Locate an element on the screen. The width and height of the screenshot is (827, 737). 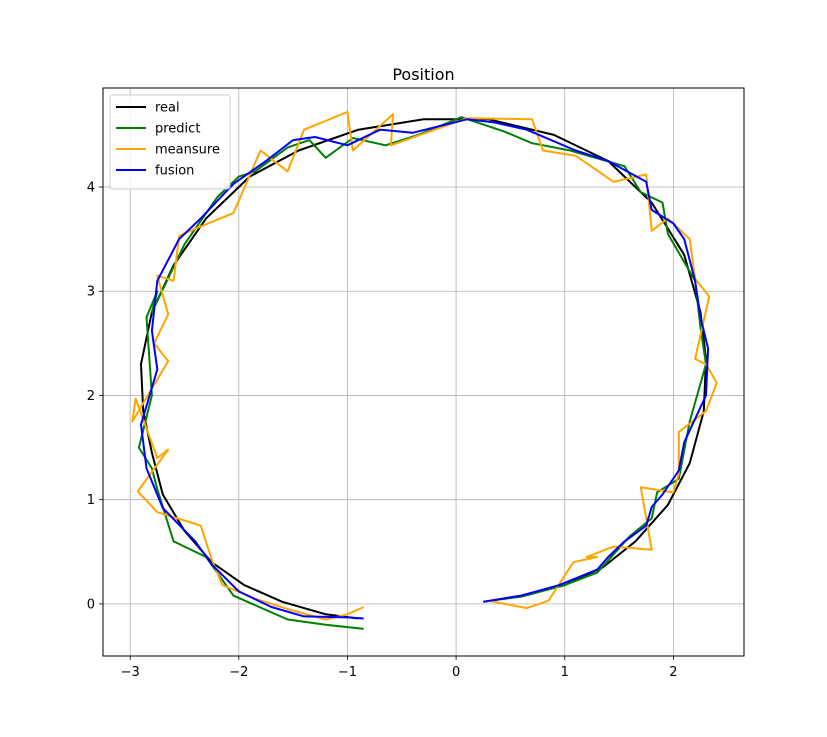
x-tick-label: 0 is located at coordinates (456, 672).